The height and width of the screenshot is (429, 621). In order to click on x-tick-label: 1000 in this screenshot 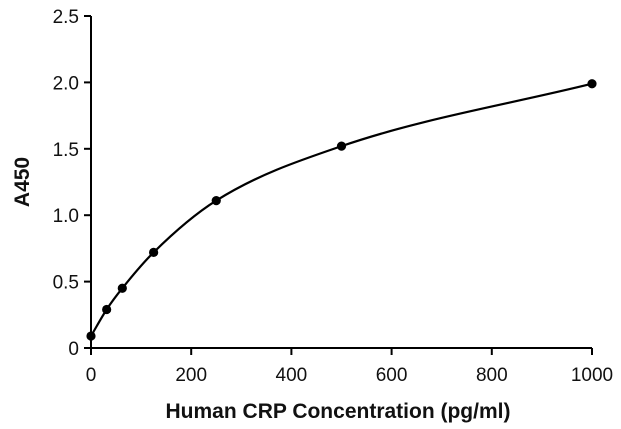, I will do `click(592, 375)`.